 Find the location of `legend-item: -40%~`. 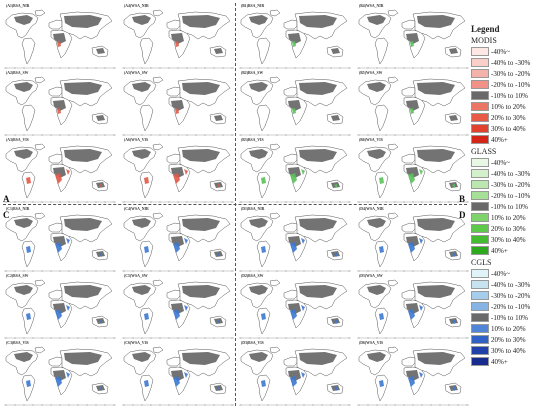

legend-item: -40%~ is located at coordinates (510, 162).